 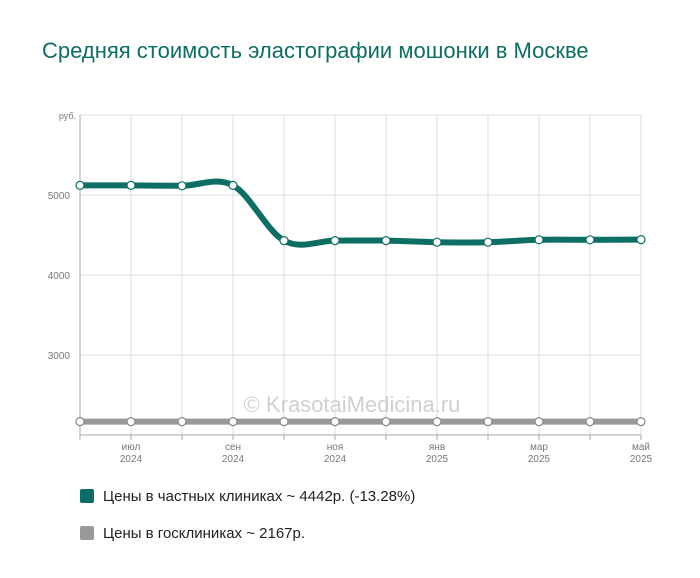 I want to click on y-axis: 3000 4000 5000 руб., so click(x=64, y=273).